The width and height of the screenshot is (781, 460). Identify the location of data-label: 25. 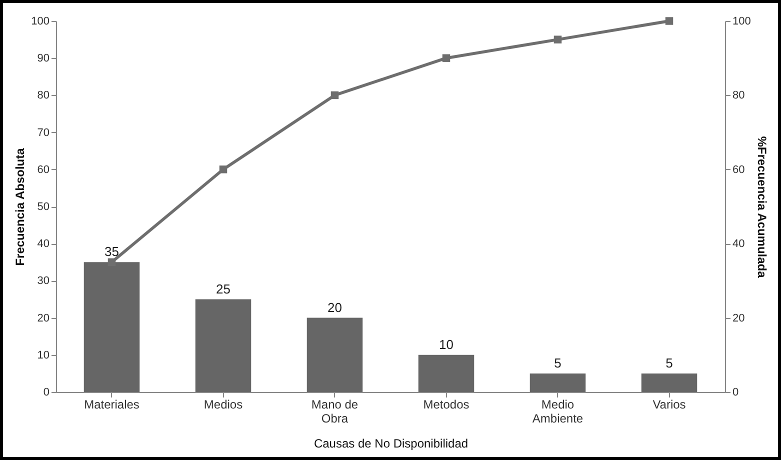
(223, 288).